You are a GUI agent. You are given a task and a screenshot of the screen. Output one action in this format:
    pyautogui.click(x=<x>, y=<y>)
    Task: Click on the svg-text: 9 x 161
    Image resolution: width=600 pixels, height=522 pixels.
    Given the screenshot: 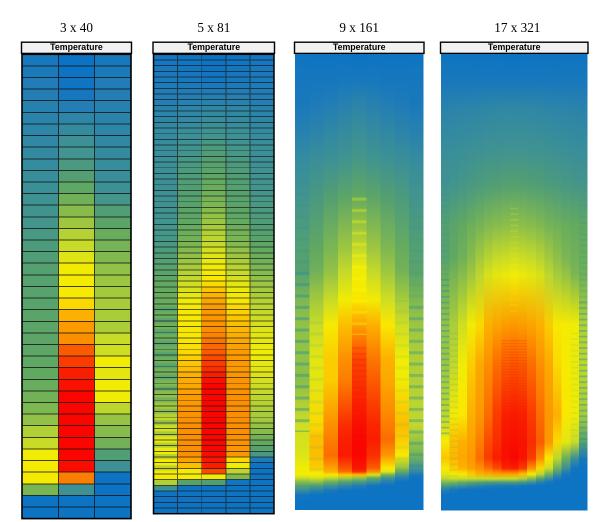 What is the action you would take?
    pyautogui.click(x=359, y=27)
    